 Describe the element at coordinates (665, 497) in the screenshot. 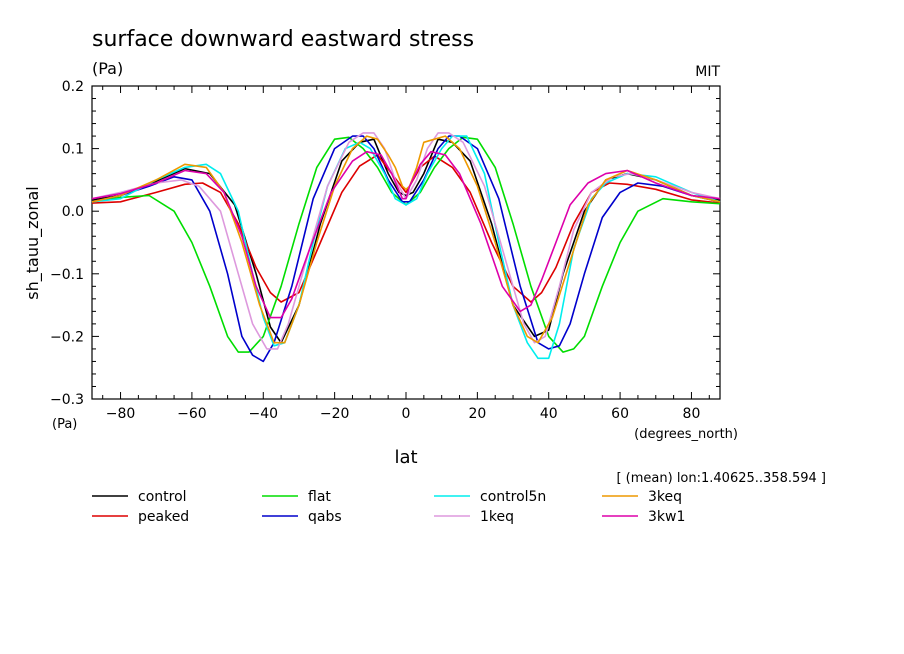

I see `legend-label-3keq: 3keq` at that location.